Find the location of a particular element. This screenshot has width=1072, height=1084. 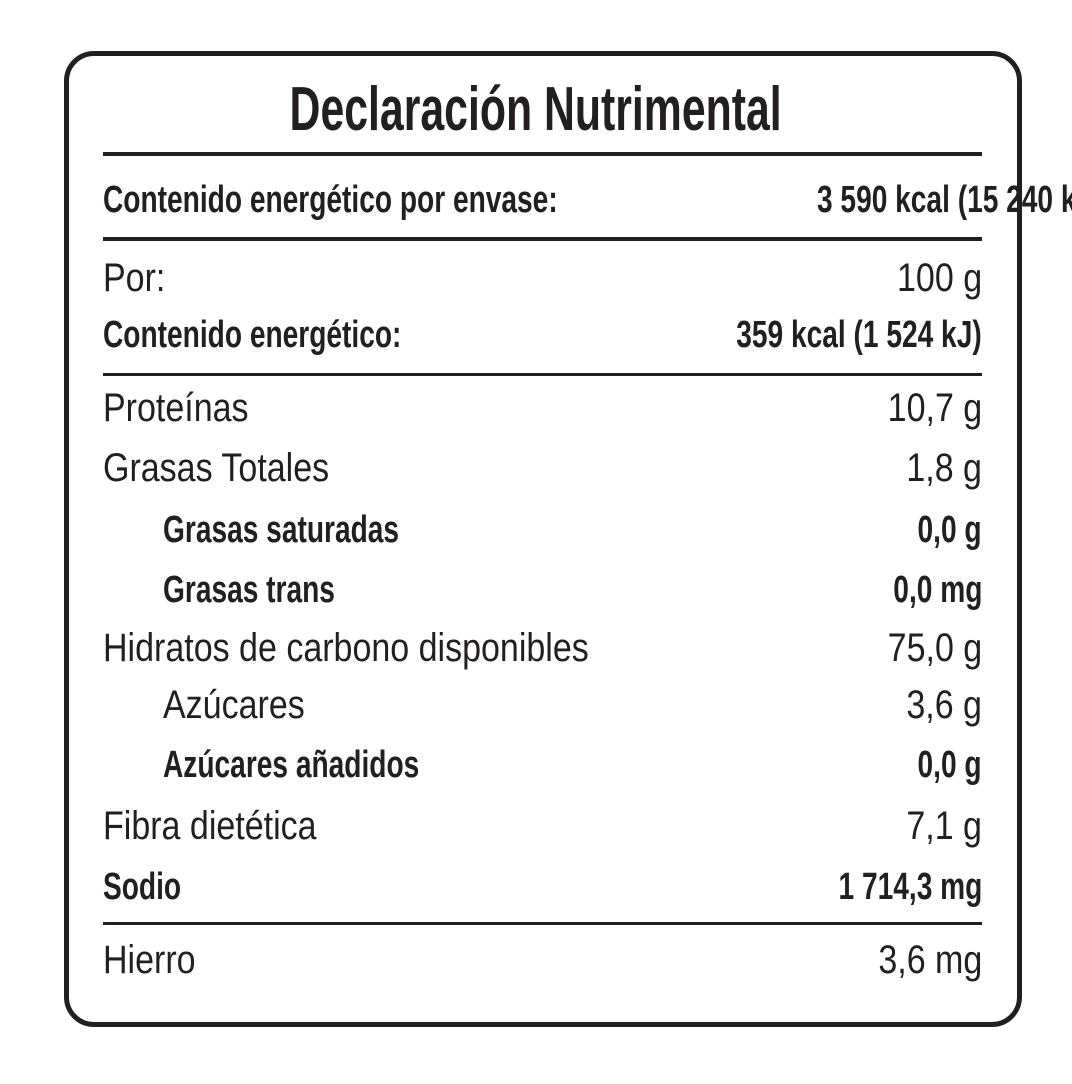

value: 100 g is located at coordinates (939, 277).